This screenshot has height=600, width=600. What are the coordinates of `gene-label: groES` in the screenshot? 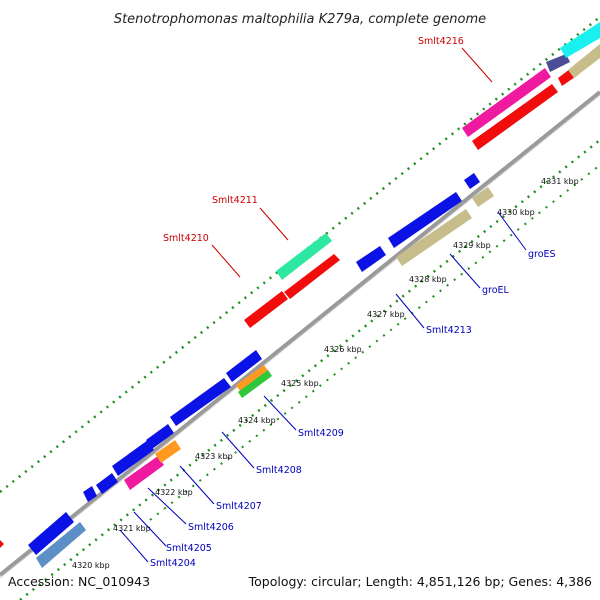 It's located at (542, 254).